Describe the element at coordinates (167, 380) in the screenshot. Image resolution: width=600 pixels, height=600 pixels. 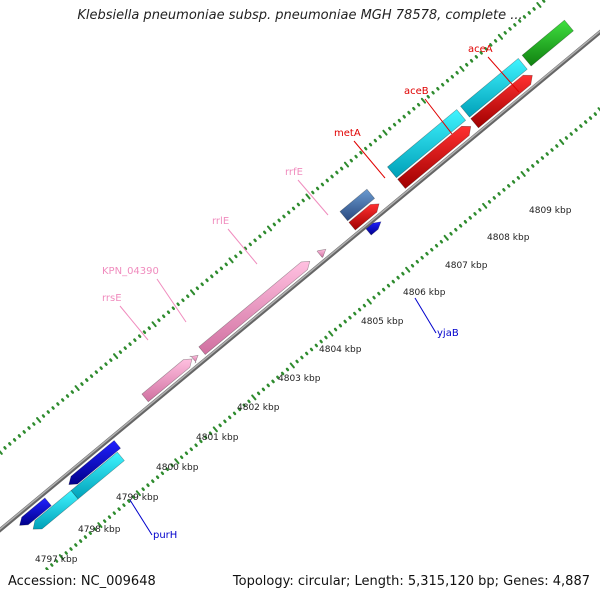
I see `rna-rrsE` at that location.